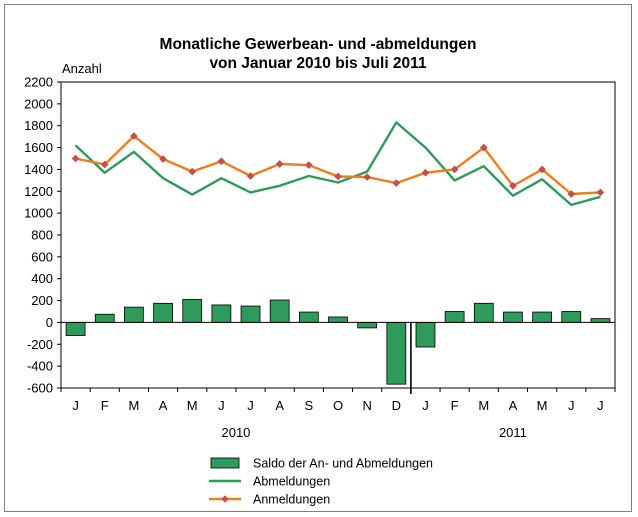 The width and height of the screenshot is (638, 517). I want to click on y-tick-label: 2200, so click(38, 82).